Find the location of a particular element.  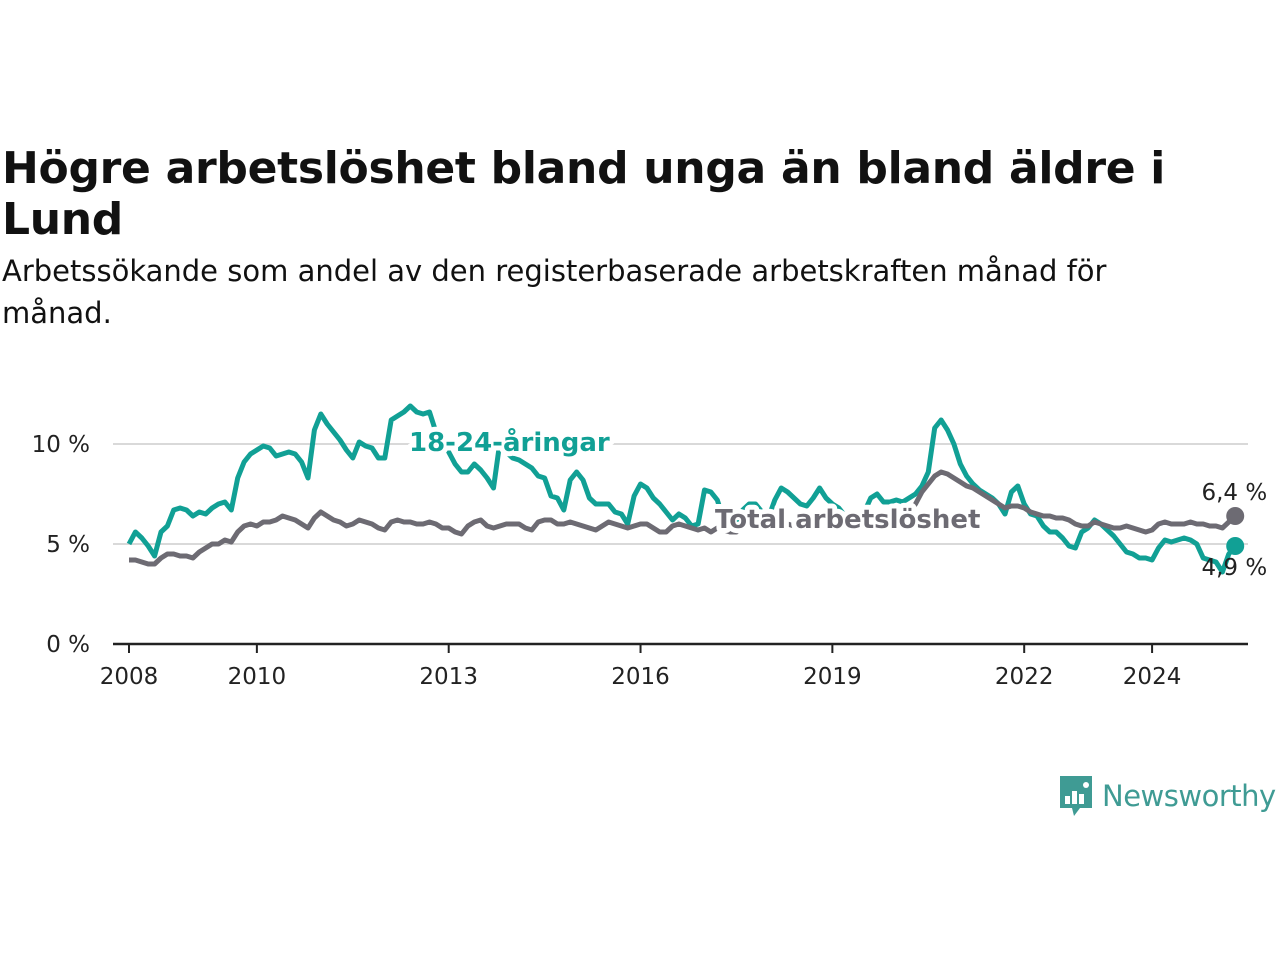

series-label-total: Total arbetslöshet is located at coordinates (847, 520).